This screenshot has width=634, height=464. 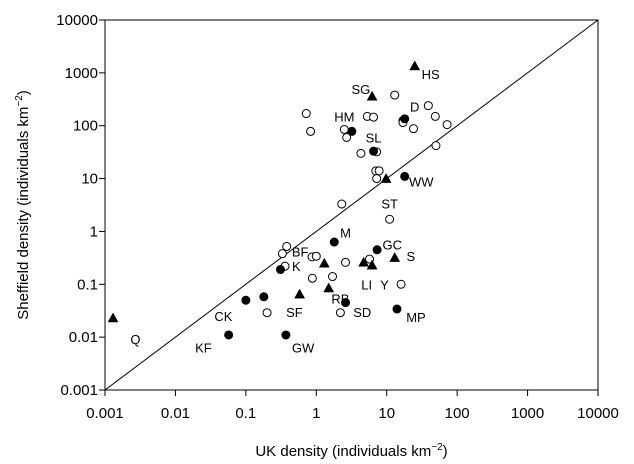 I want to click on point-label: SG, so click(x=361, y=89).